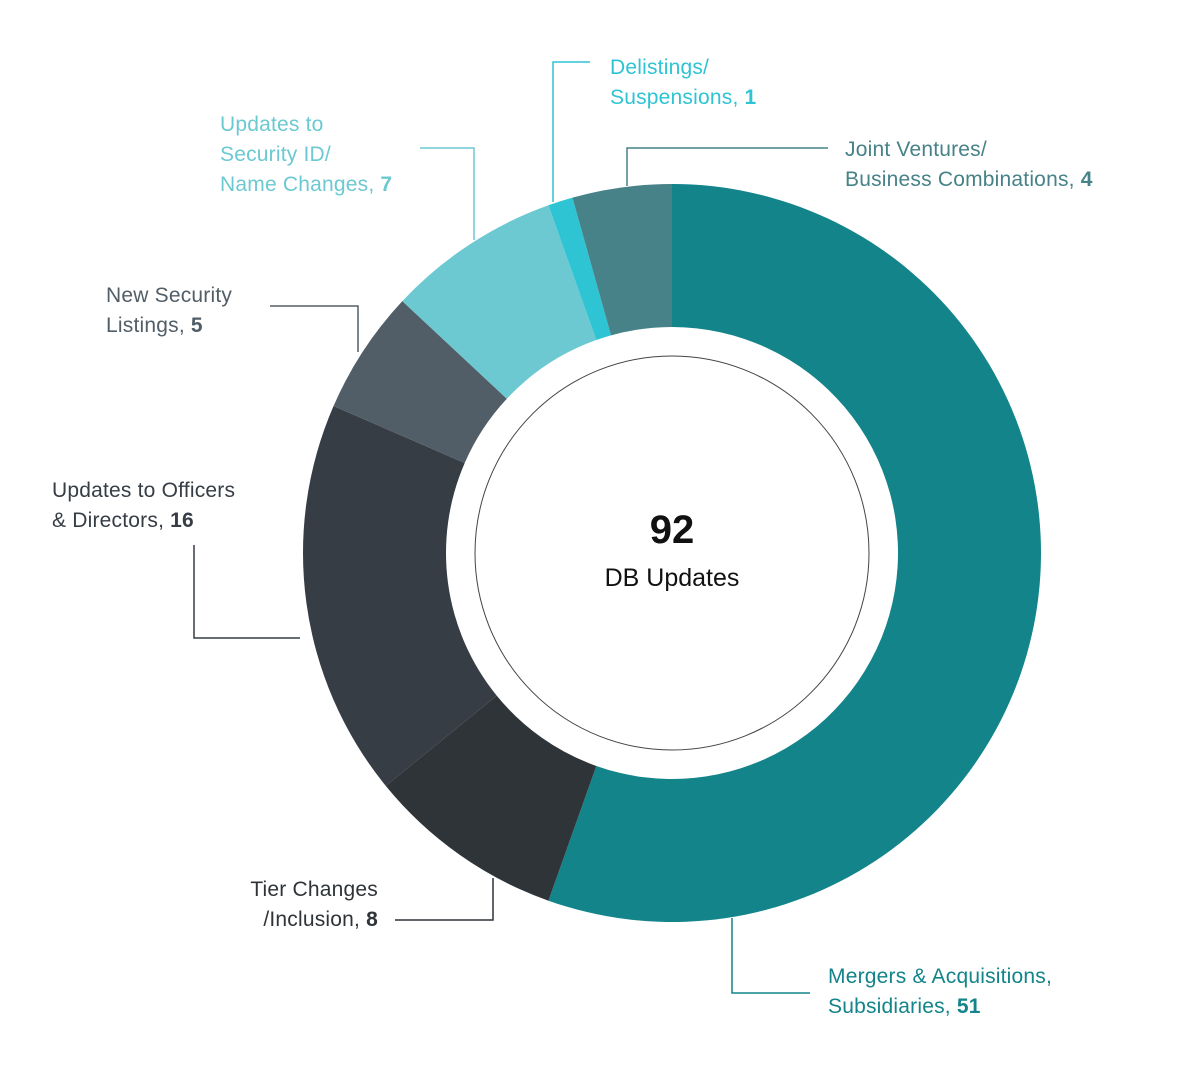 The width and height of the screenshot is (1200, 1080). I want to click on center-value: 92, so click(672, 530).